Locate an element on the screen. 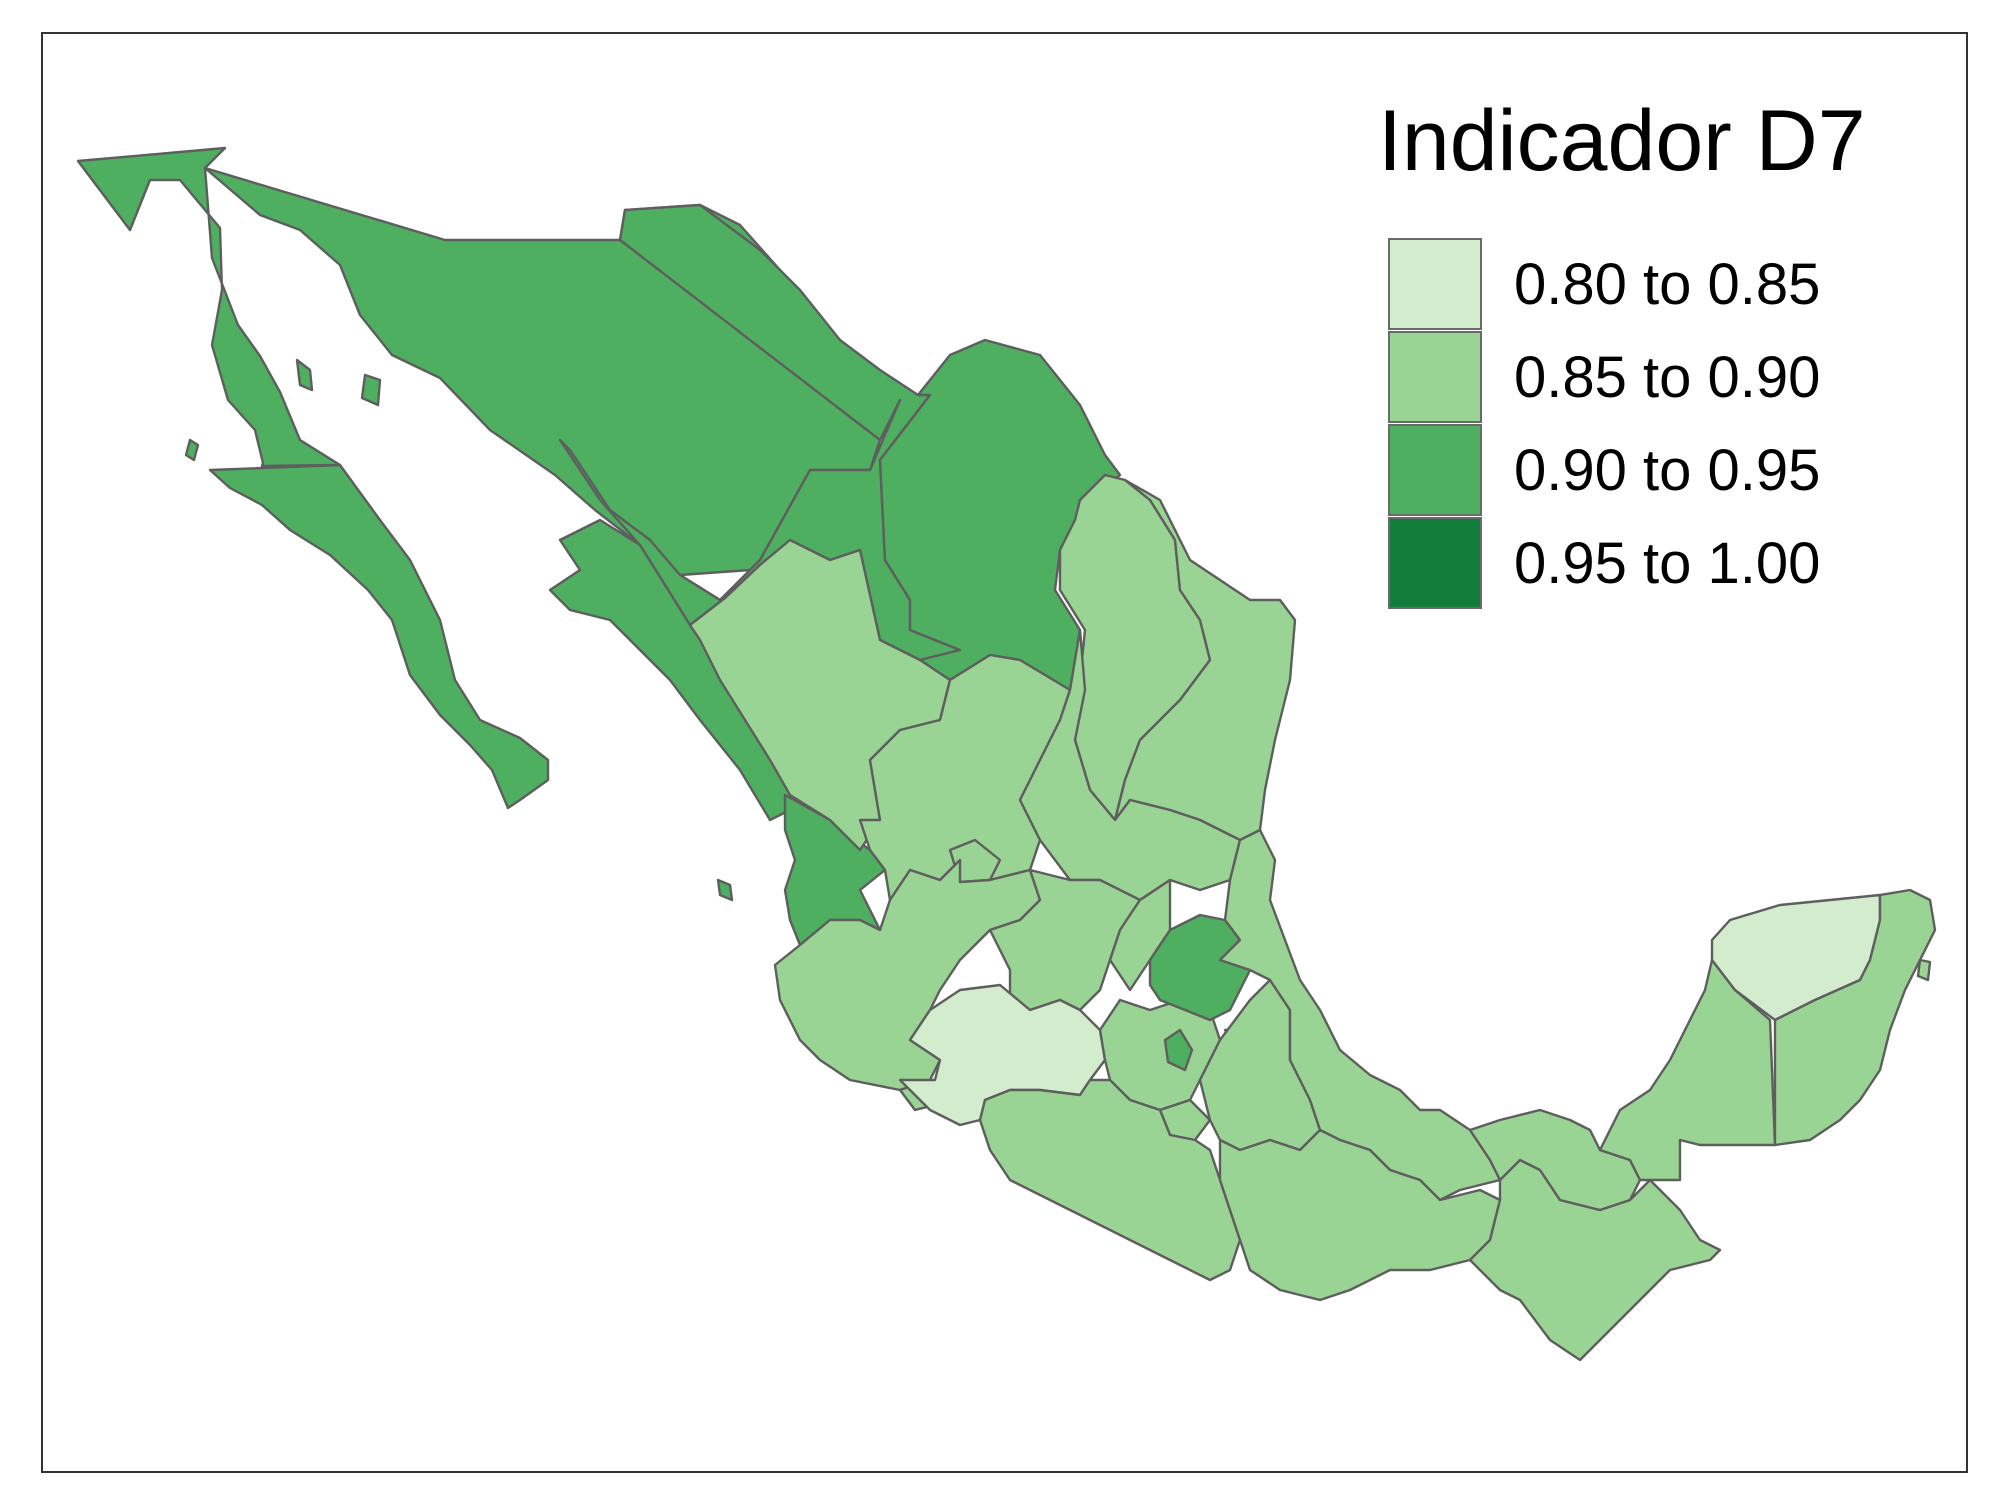  legend-item-2: 0.90 to 0.95 is located at coordinates (1604, 470).